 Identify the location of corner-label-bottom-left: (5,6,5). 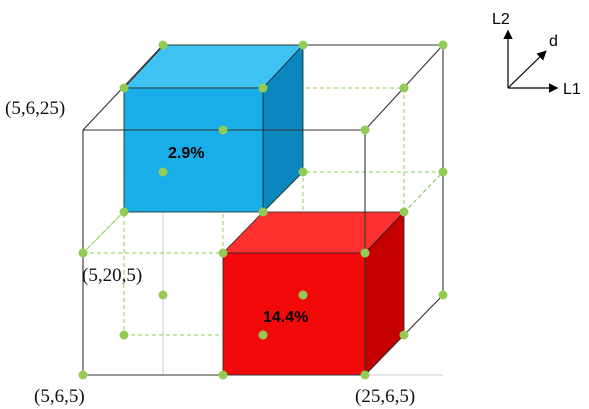
(59, 396).